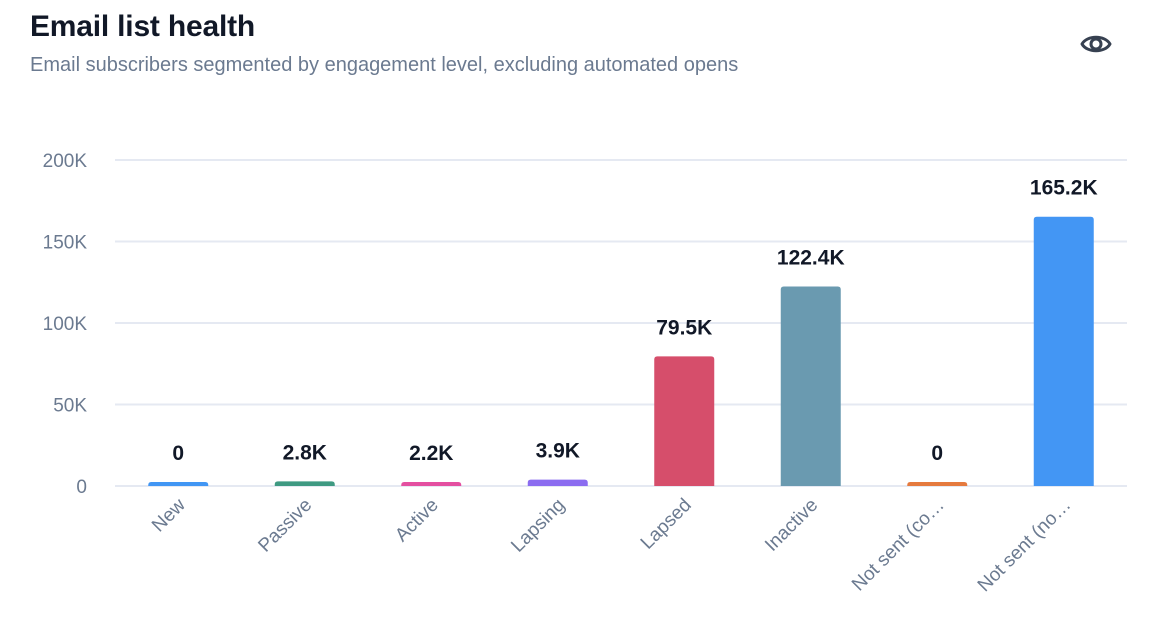 The height and width of the screenshot is (636, 1156). What do you see at coordinates (1064, 188) in the screenshot?
I see `data-label: 165.2K` at bounding box center [1064, 188].